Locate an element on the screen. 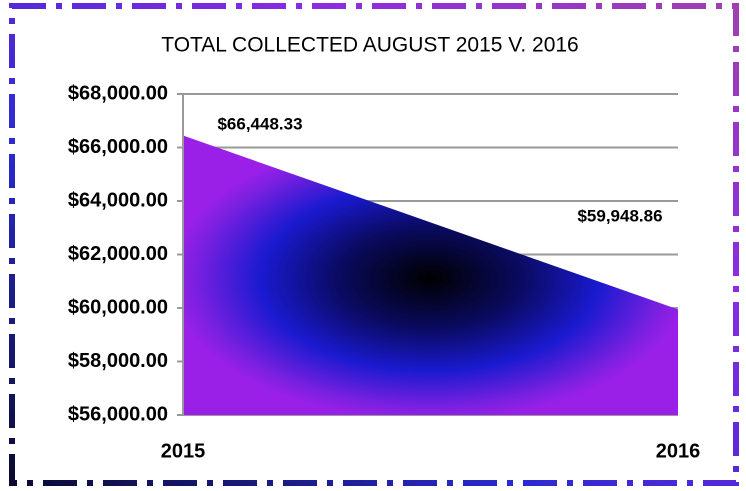 This screenshot has height=491, width=746. y-tick-label: $64,000.00 is located at coordinates (118, 200).